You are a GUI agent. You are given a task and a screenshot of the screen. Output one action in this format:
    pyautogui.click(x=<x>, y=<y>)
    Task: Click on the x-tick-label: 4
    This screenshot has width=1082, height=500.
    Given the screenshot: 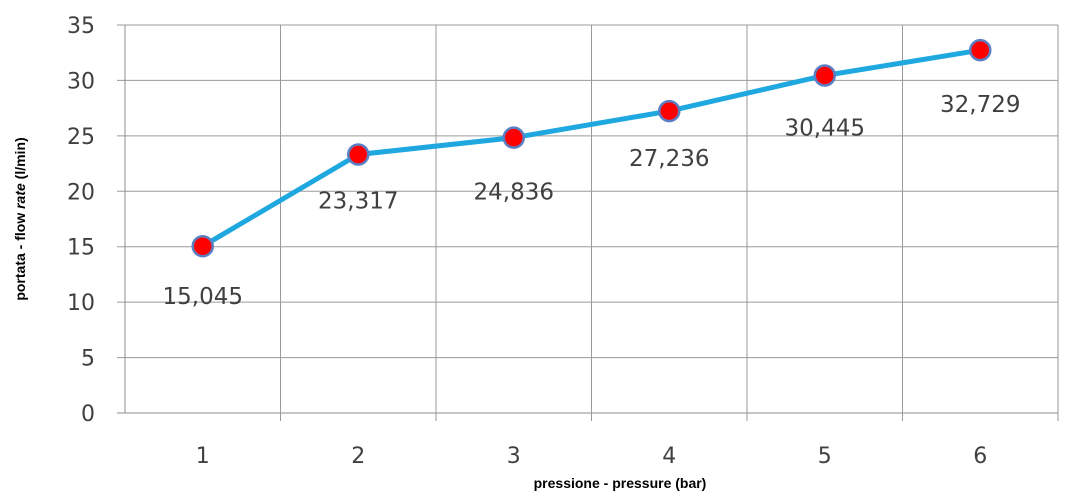 What is the action you would take?
    pyautogui.click(x=669, y=456)
    